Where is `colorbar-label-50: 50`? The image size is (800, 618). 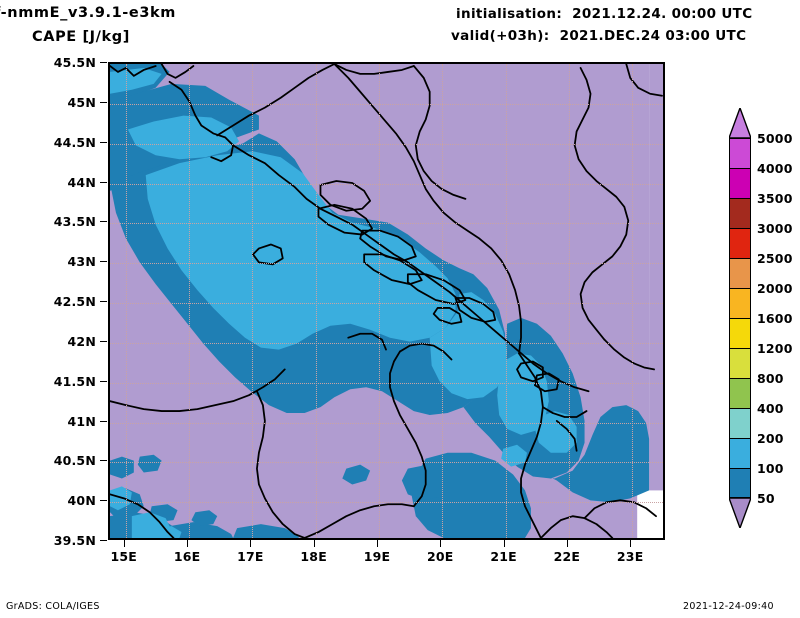
colorbar-label-50: 50 is located at coordinates (766, 498).